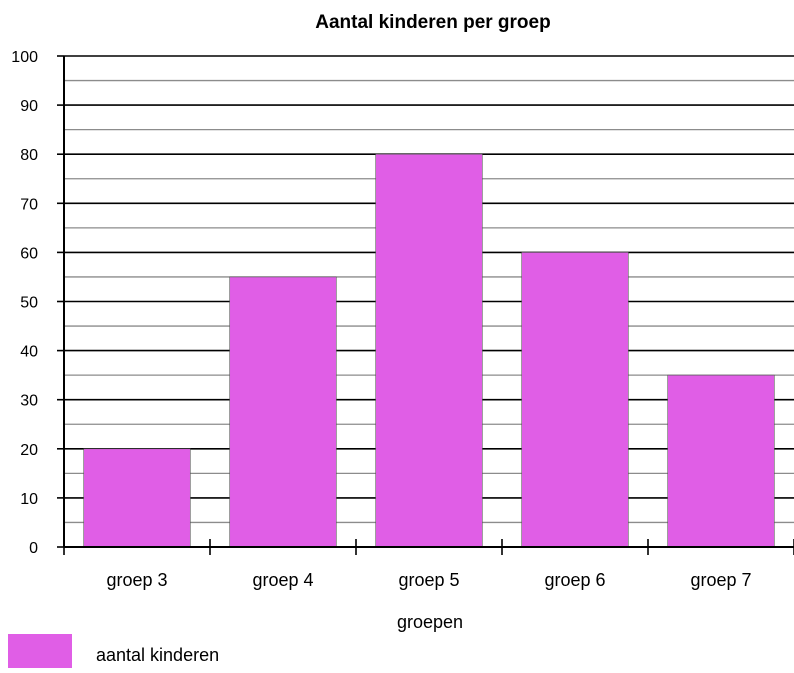  What do you see at coordinates (136, 580) in the screenshot?
I see `x-tick-label: groep 3` at bounding box center [136, 580].